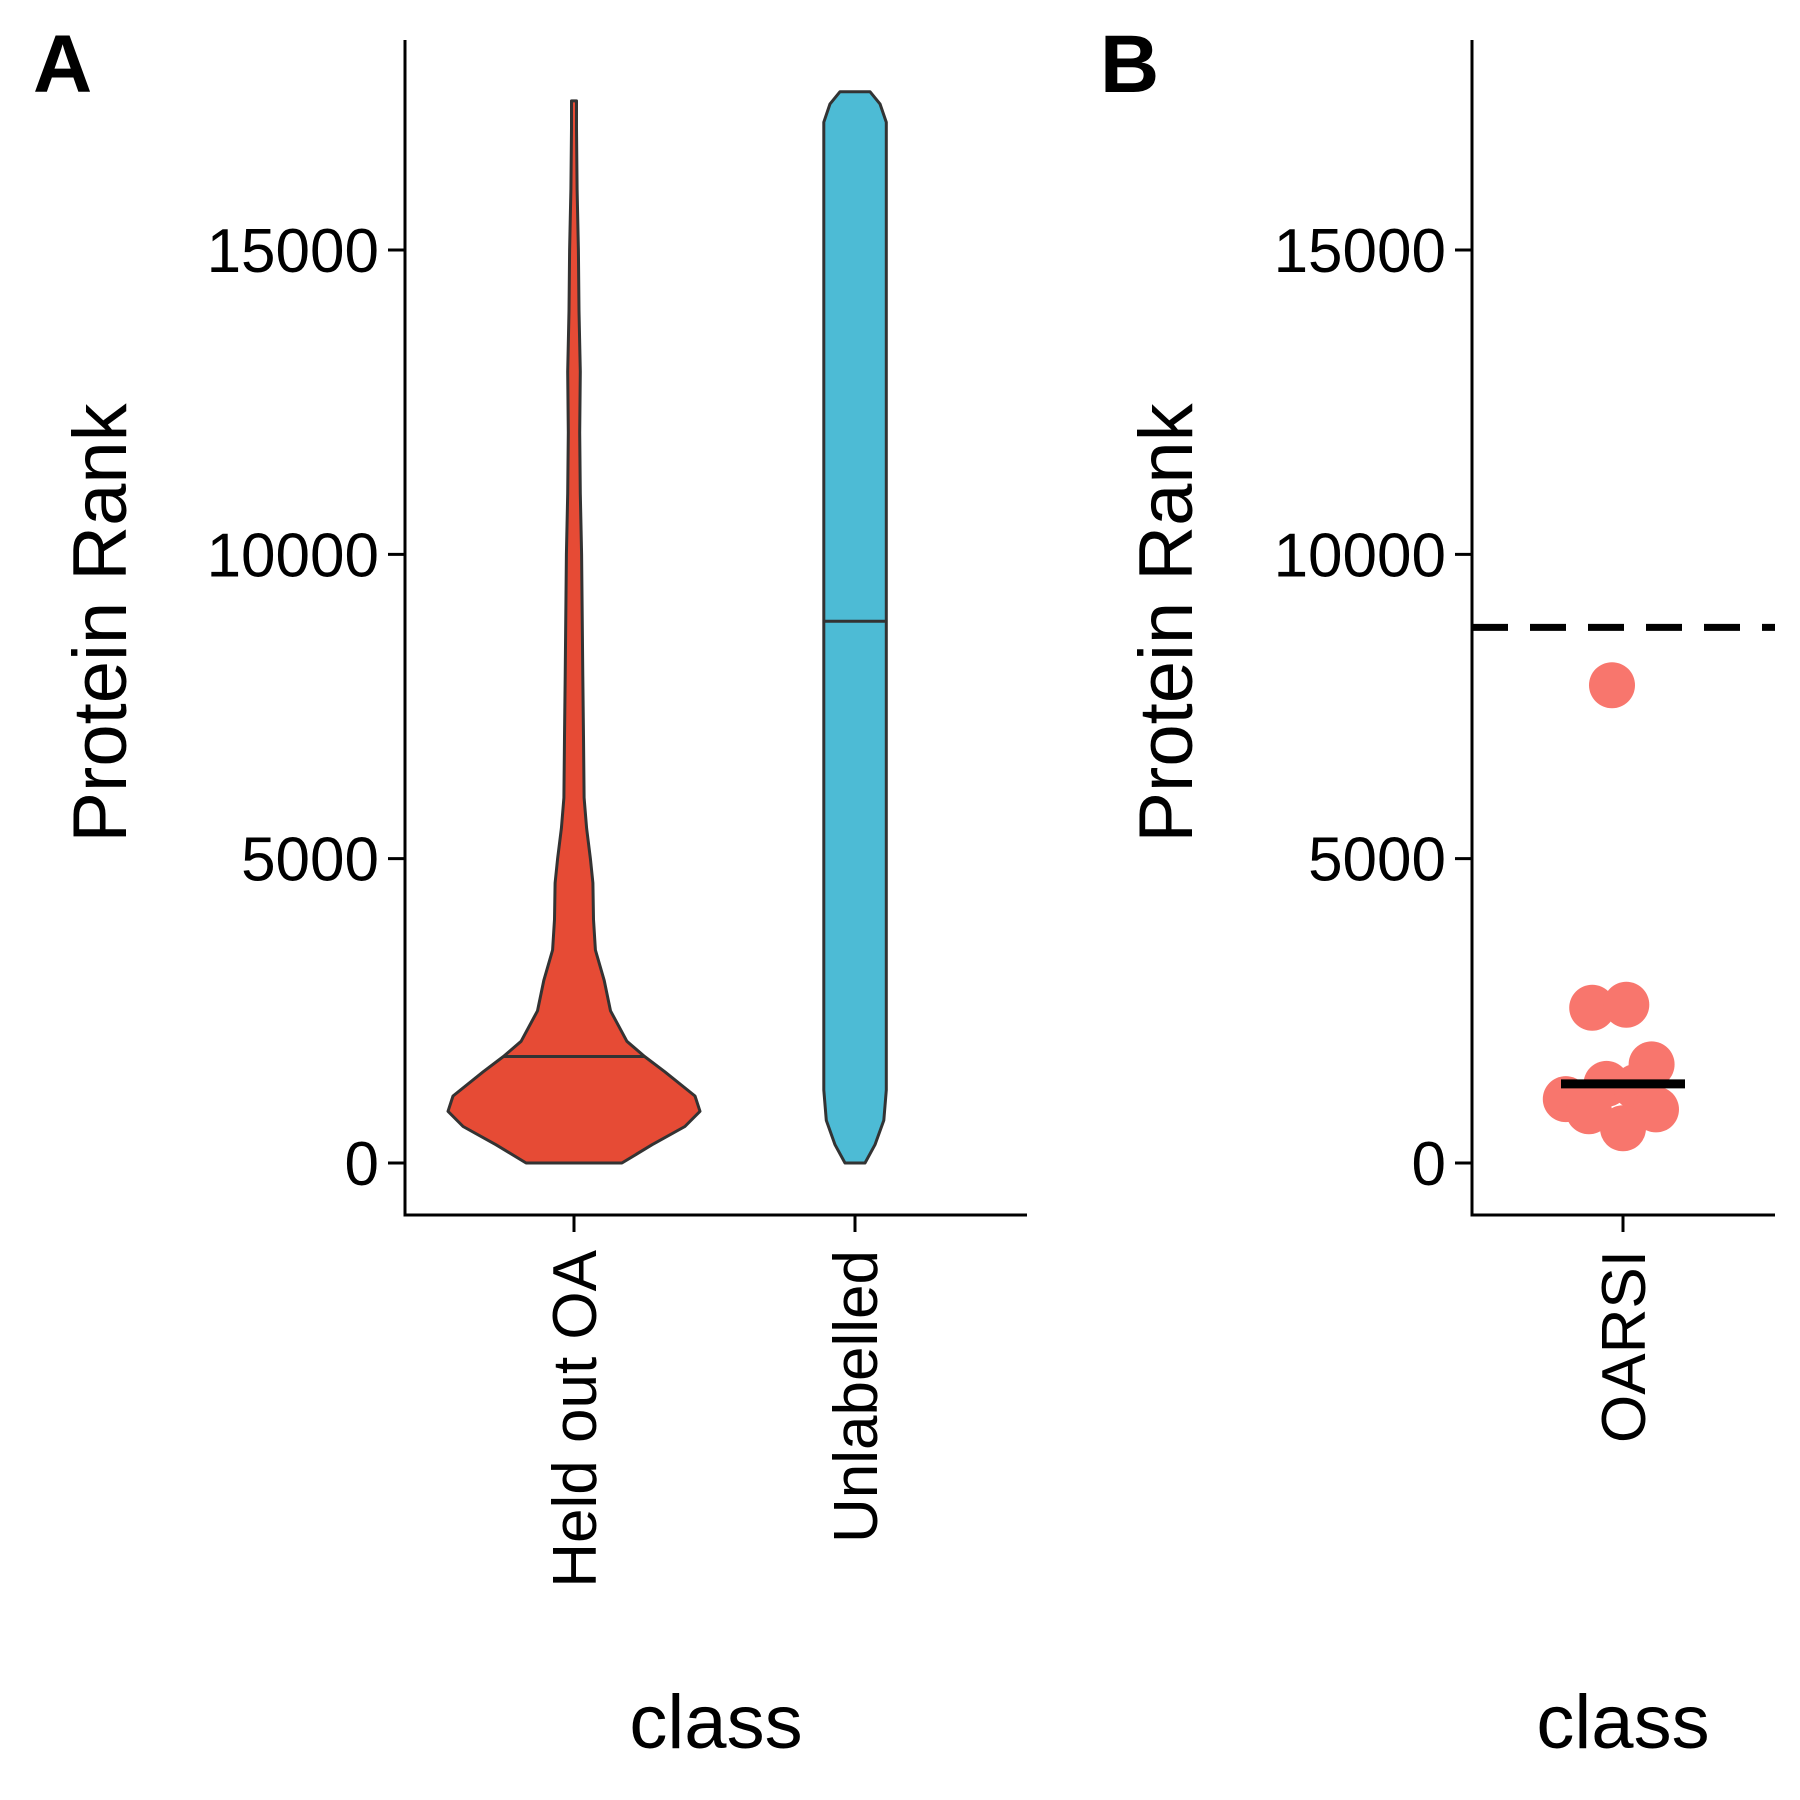 This screenshot has height=1800, width=1800. Describe the element at coordinates (574, 632) in the screenshot. I see `violin-held-out-oa` at that location.